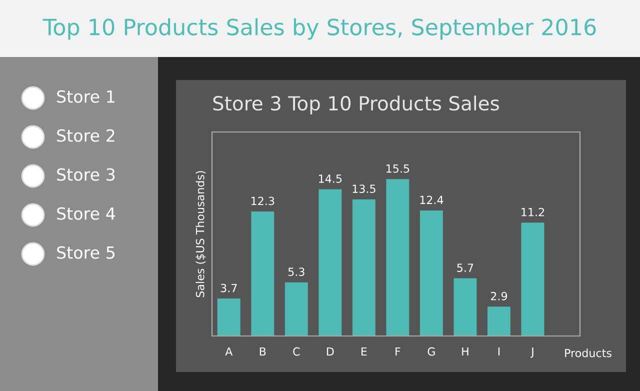 The width and height of the screenshot is (640, 391). Describe the element at coordinates (296, 351) in the screenshot. I see `x-tick-label: C` at that location.